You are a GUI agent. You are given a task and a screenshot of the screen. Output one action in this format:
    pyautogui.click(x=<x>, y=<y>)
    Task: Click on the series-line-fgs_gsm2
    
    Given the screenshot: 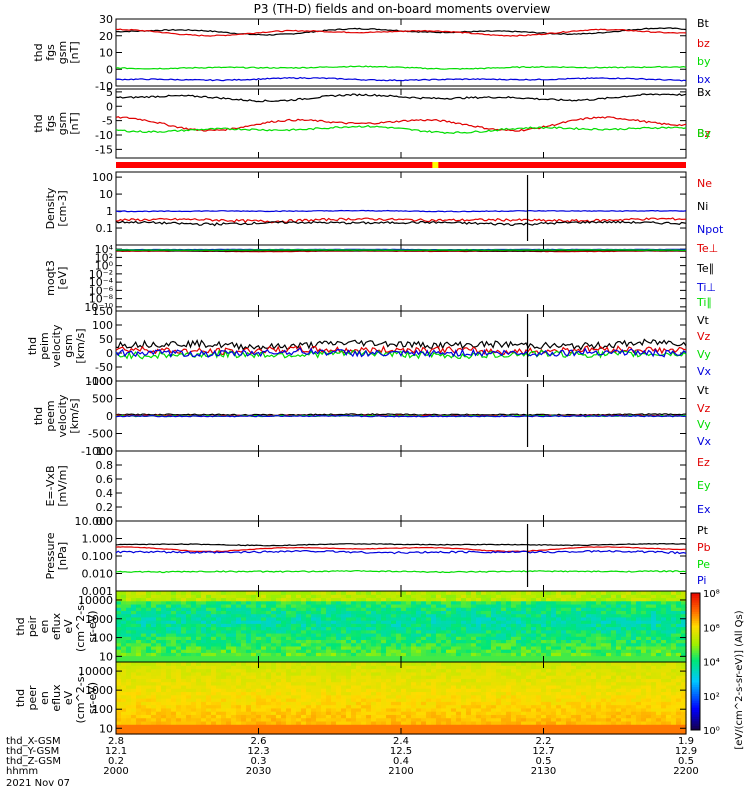 What is the action you would take?
    pyautogui.click(x=401, y=98)
    